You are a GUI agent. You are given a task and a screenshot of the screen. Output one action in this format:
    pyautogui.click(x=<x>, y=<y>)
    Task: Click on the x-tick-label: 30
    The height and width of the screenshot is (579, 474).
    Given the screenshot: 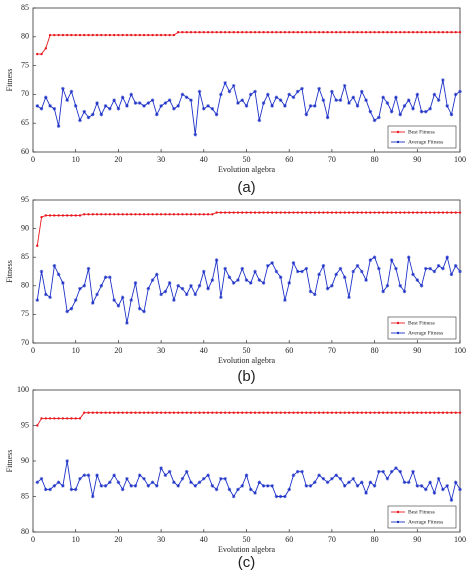 What is the action you would take?
    pyautogui.click(x=161, y=539)
    